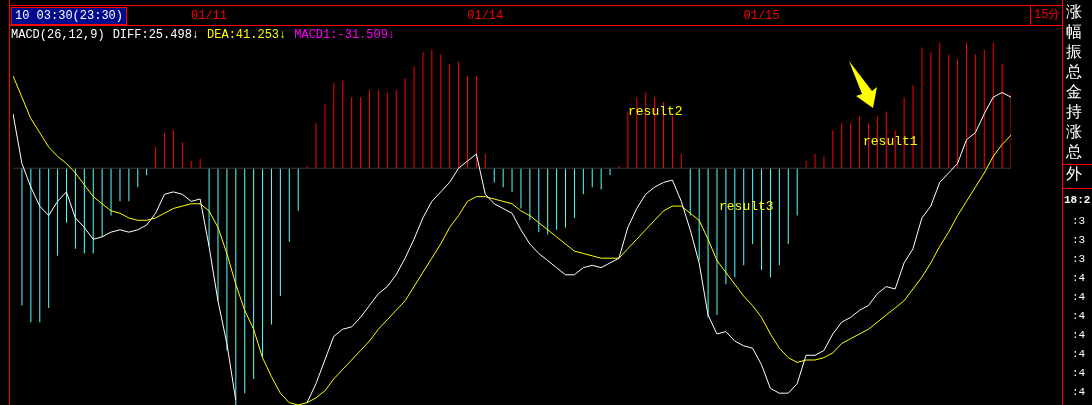 Image resolution: width=1092 pixels, height=405 pixels. Describe the element at coordinates (1074, 91) in the screenshot. I see `text: 金` at that location.